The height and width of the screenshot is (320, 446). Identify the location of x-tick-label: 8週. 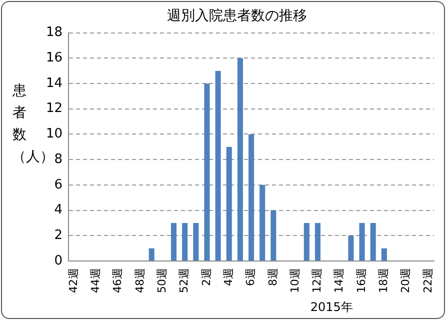
(273, 277).